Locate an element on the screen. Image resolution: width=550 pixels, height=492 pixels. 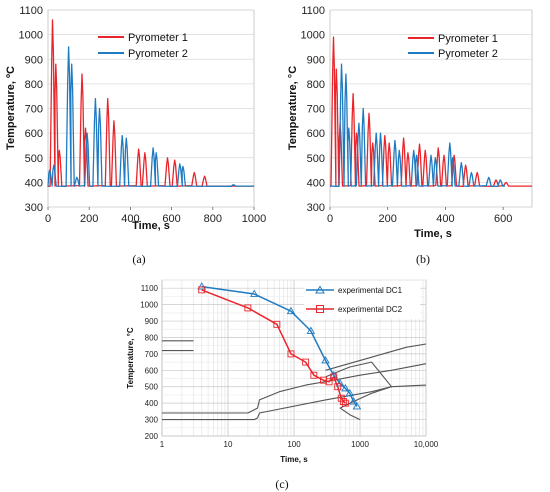
panel-c-series-experimental-dc2 is located at coordinates (273, 346).